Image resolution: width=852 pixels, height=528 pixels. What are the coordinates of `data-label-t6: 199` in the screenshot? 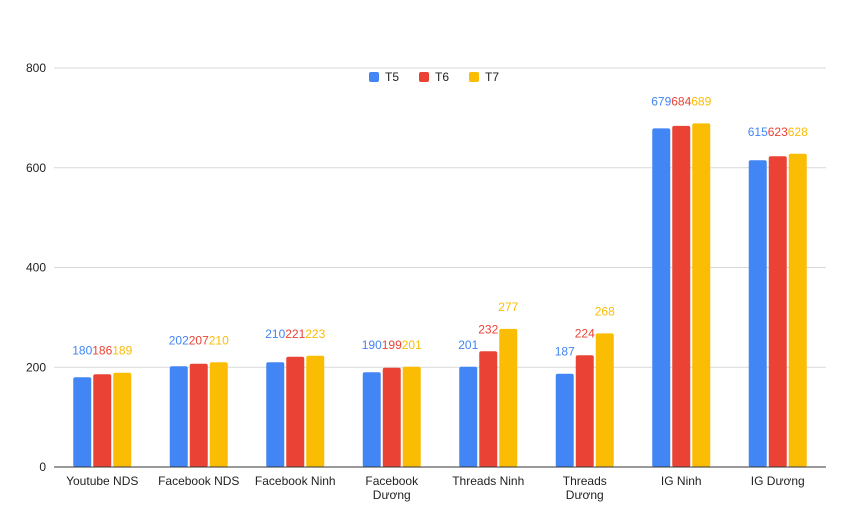 It's located at (392, 345).